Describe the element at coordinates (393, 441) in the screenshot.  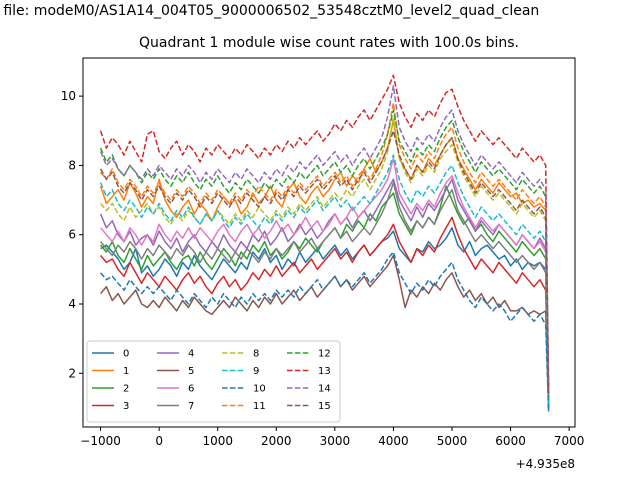
I see `x-tick-label: 4000` at that location.